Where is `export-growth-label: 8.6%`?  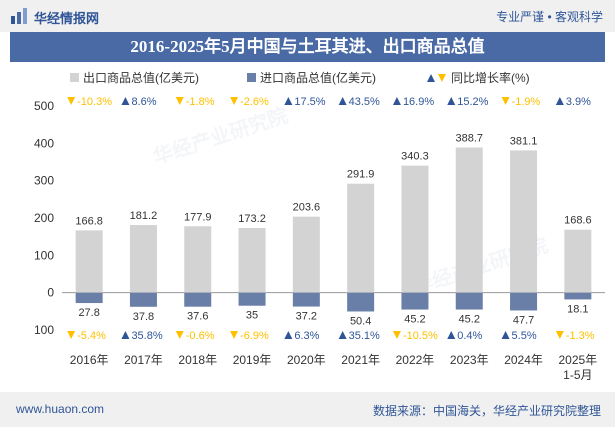
export-growth-label: 8.6% is located at coordinates (143, 102).